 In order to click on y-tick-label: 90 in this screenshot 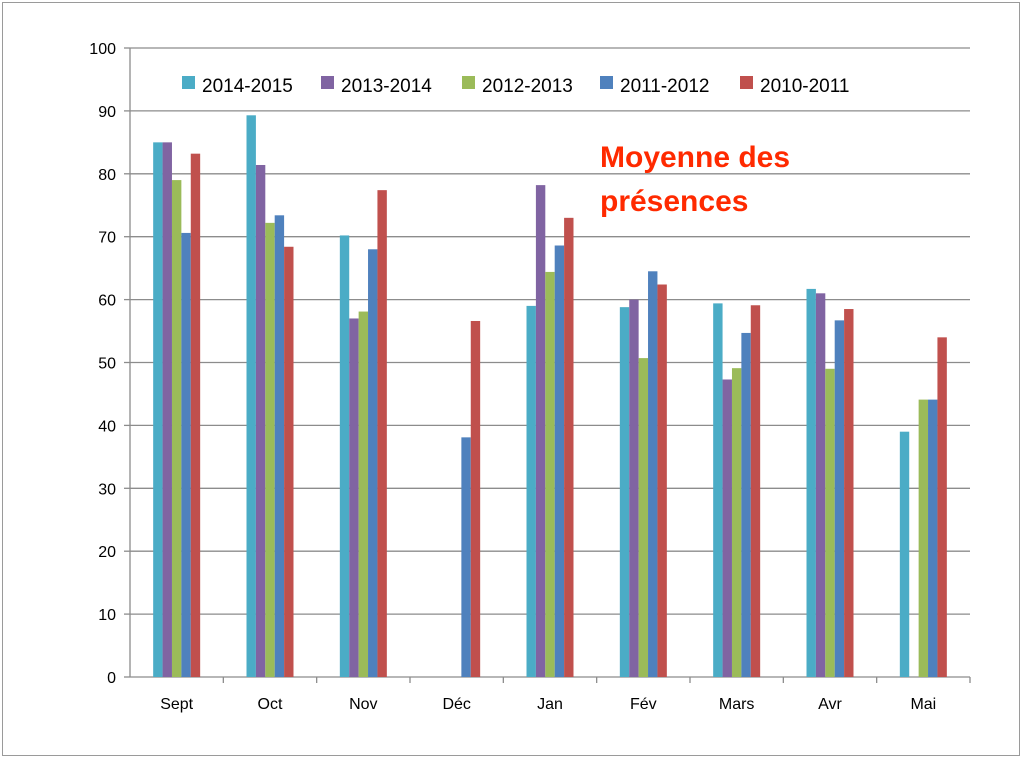, I will do `click(107, 112)`.